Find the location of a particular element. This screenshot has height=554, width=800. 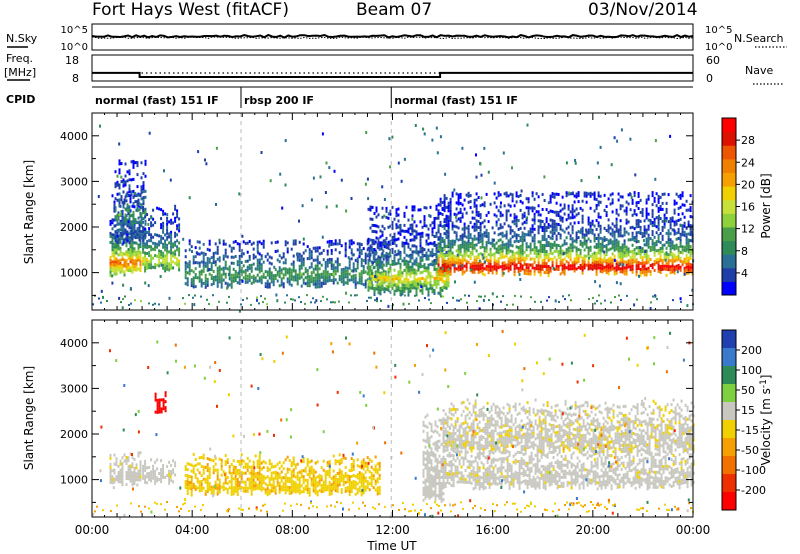

colorbar-band is located at coordinates (729, 288).